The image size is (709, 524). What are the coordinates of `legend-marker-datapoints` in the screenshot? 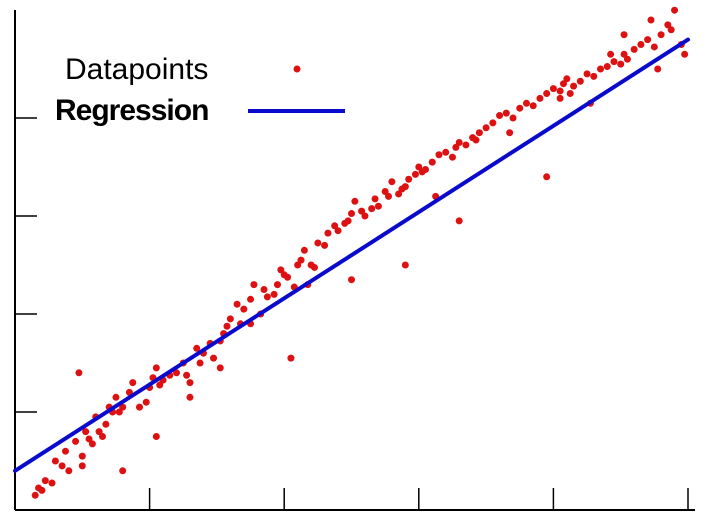 It's located at (297, 69).